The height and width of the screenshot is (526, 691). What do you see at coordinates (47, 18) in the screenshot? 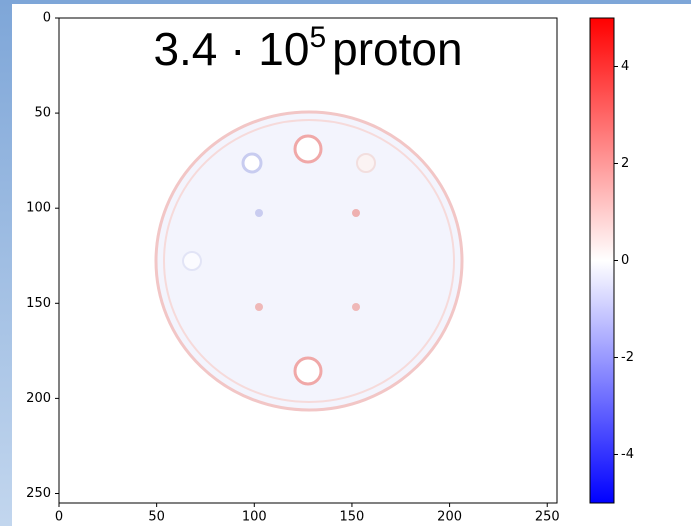
I see `y-tick-label: 0` at bounding box center [47, 18].